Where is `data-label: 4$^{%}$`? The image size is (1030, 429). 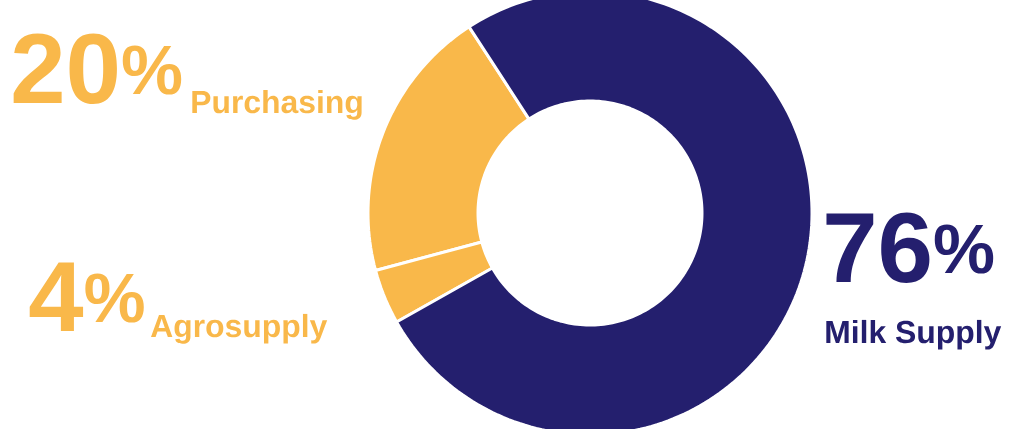 data-label: 4$^{%}$ is located at coordinates (86, 296).